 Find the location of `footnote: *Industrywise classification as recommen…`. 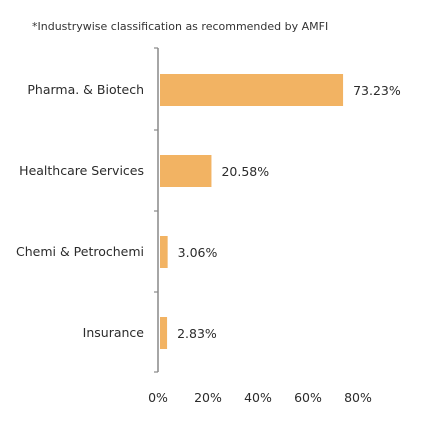

footnote: *Industrywise classification as recommen… is located at coordinates (180, 26).